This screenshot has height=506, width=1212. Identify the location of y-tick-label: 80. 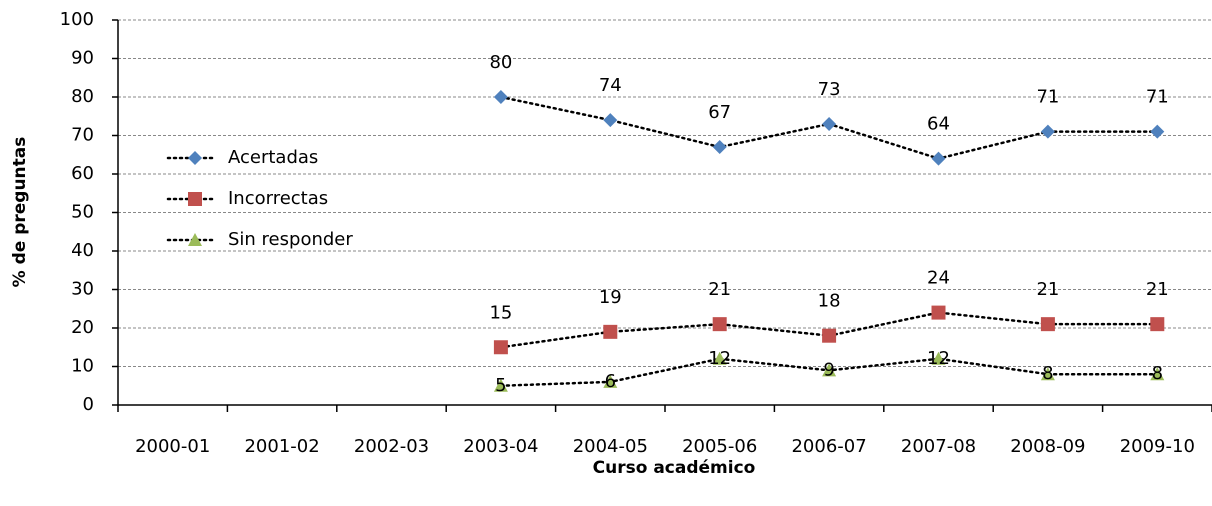
(82, 96).